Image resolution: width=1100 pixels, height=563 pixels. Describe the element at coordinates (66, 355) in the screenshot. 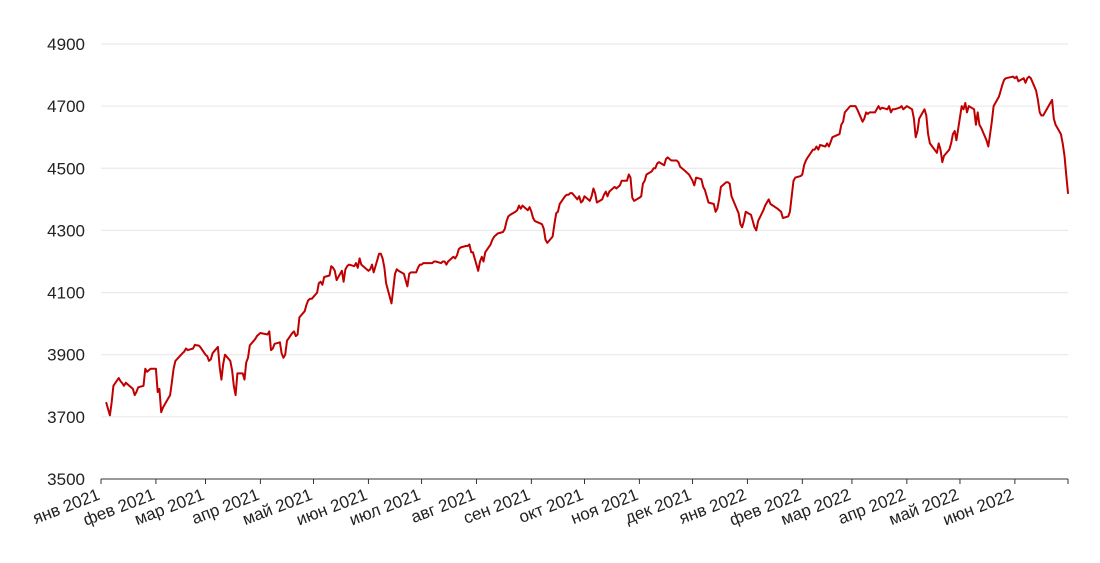

I see `y-tick-label: 3900` at that location.